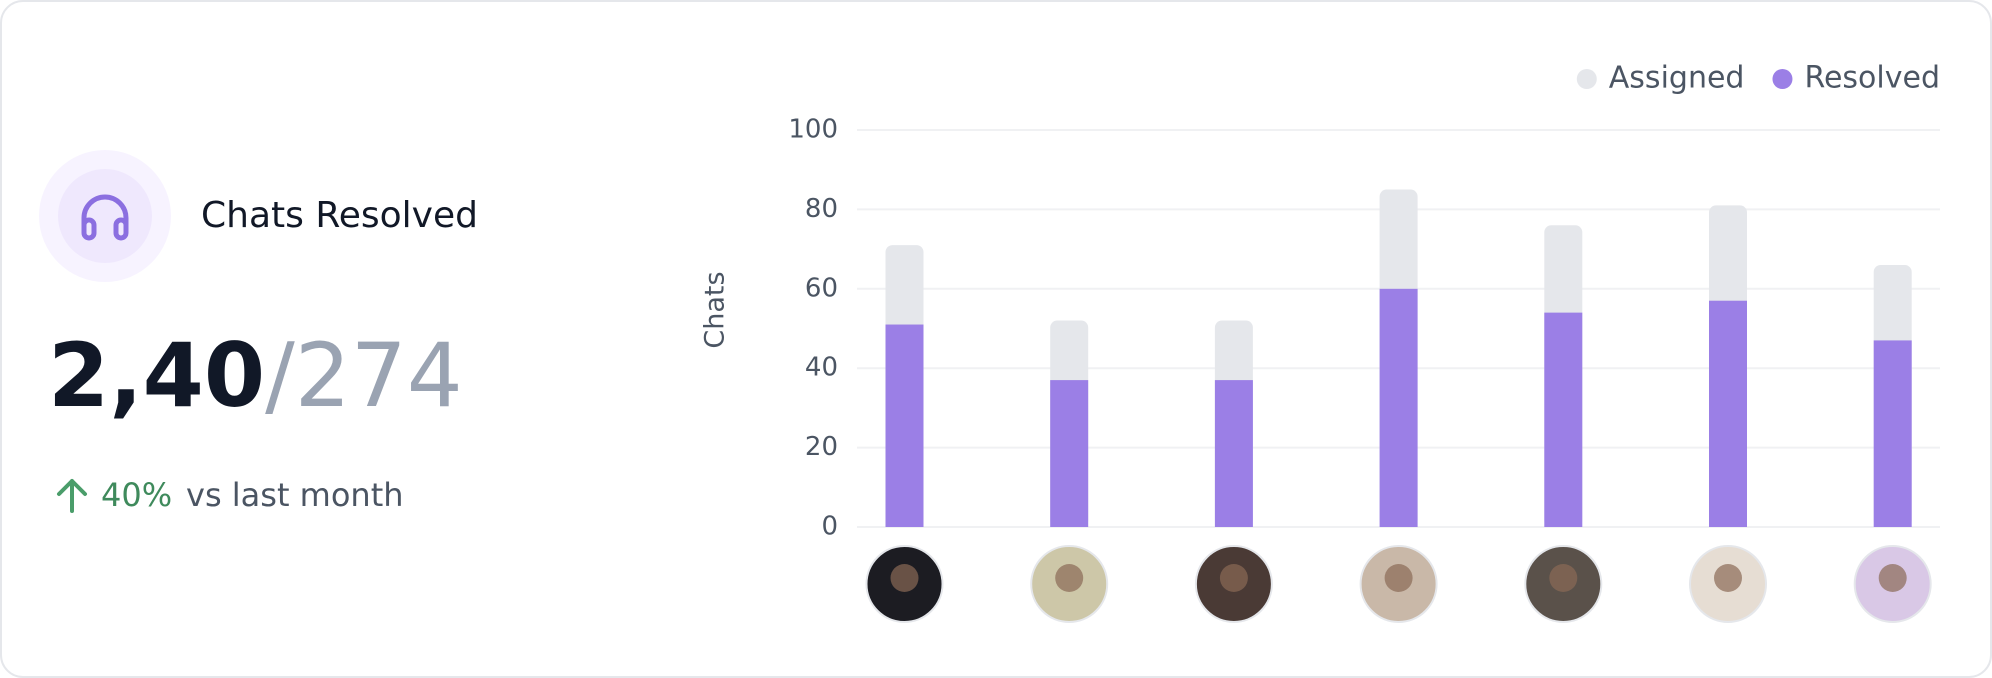 The image size is (1992, 678). Describe the element at coordinates (1677, 78) in the screenshot. I see `legend-label: Assigned` at that location.